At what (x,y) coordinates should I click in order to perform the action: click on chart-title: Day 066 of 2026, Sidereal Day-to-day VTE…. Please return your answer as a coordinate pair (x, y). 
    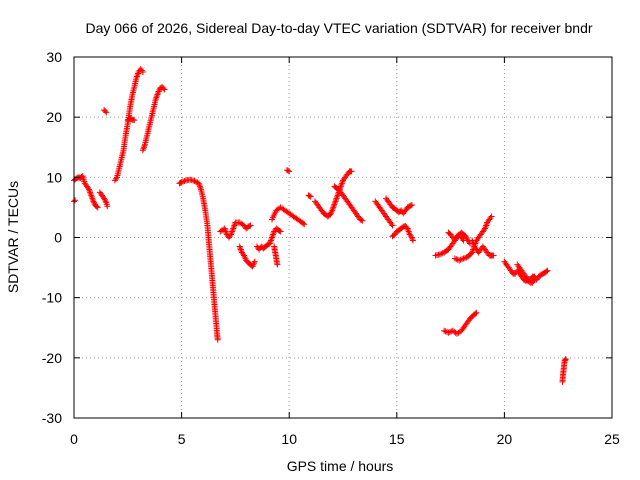
    Looking at the image, I should click on (338, 28).